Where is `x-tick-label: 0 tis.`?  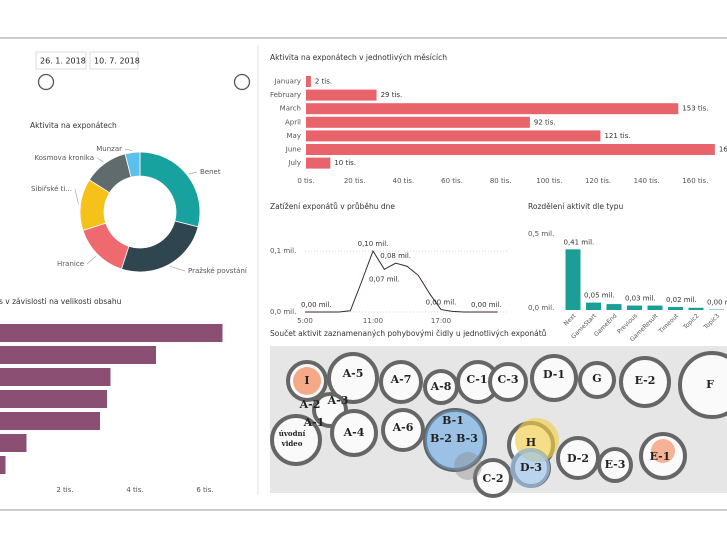
x-tick-label: 0 tis. is located at coordinates (305, 181).